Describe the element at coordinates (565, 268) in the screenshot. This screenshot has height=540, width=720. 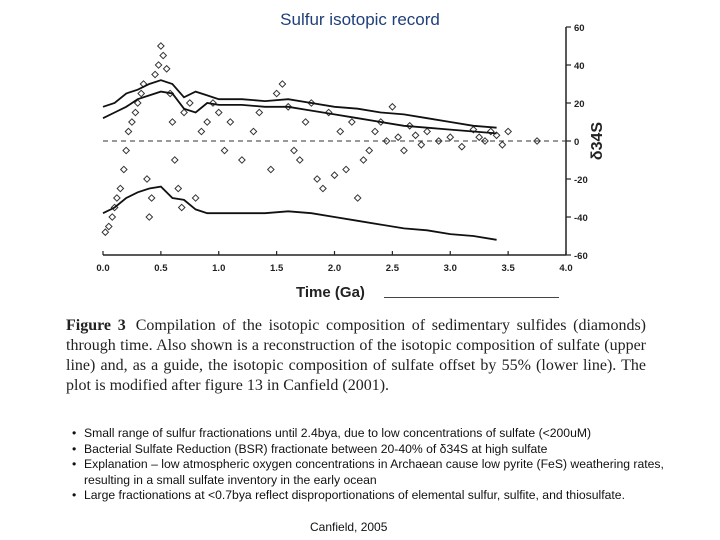
I see `x-tick-label: 4.0` at that location.